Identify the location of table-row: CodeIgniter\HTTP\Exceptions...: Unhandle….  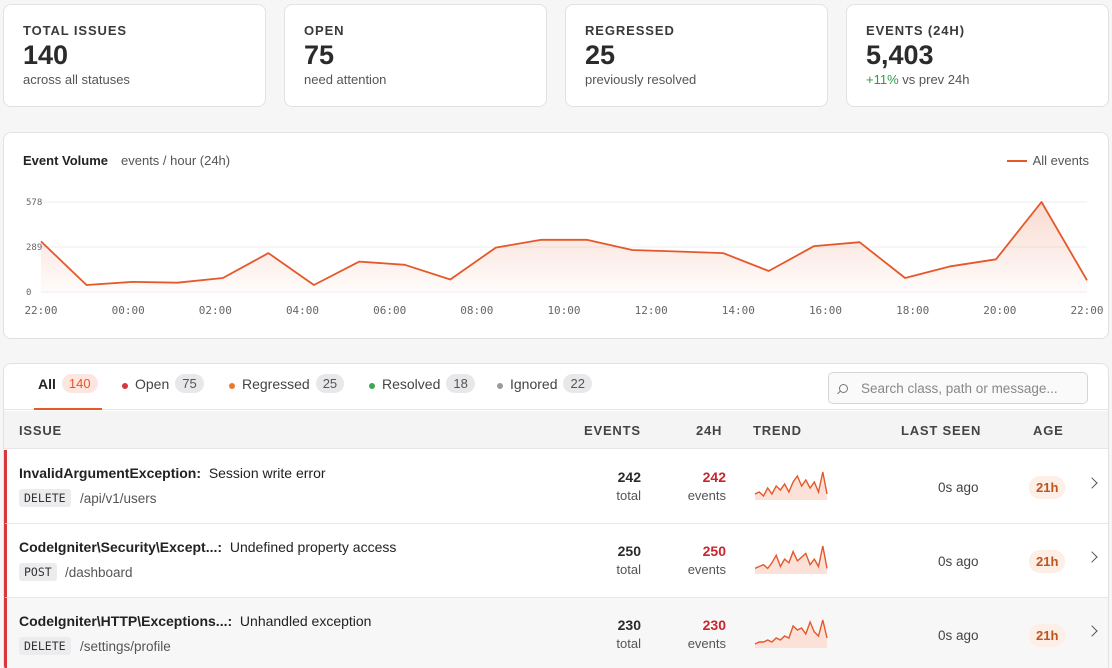
(556, 633).